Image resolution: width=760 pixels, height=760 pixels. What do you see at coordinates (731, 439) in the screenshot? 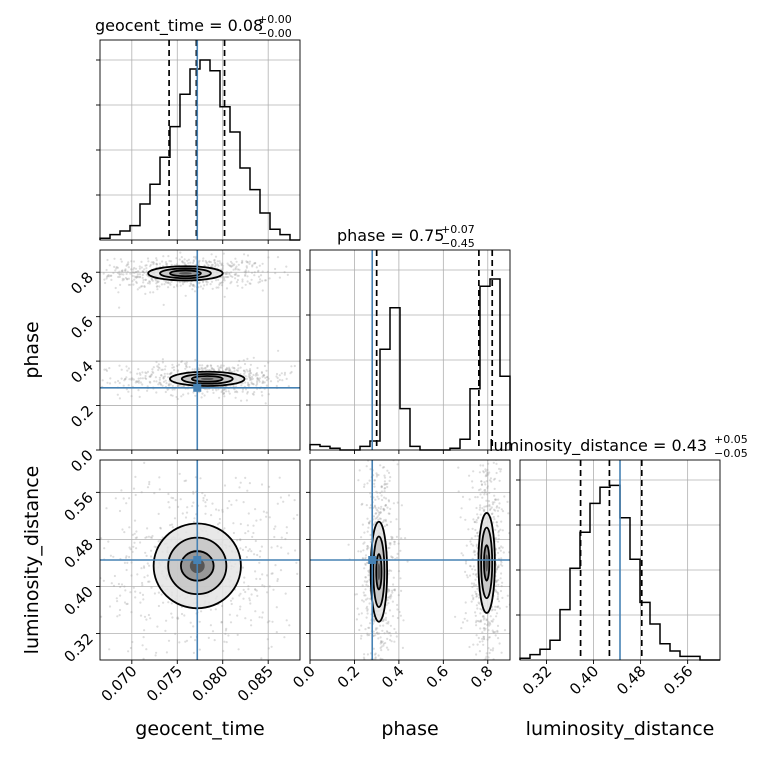
I see `title-luminosity-distance-plus: +0.05` at bounding box center [731, 439].